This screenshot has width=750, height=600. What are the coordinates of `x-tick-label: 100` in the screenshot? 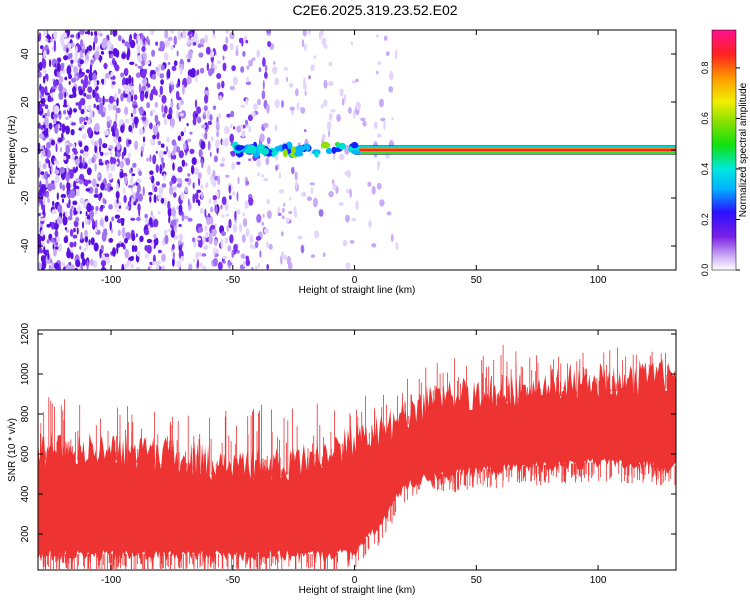 It's located at (598, 280).